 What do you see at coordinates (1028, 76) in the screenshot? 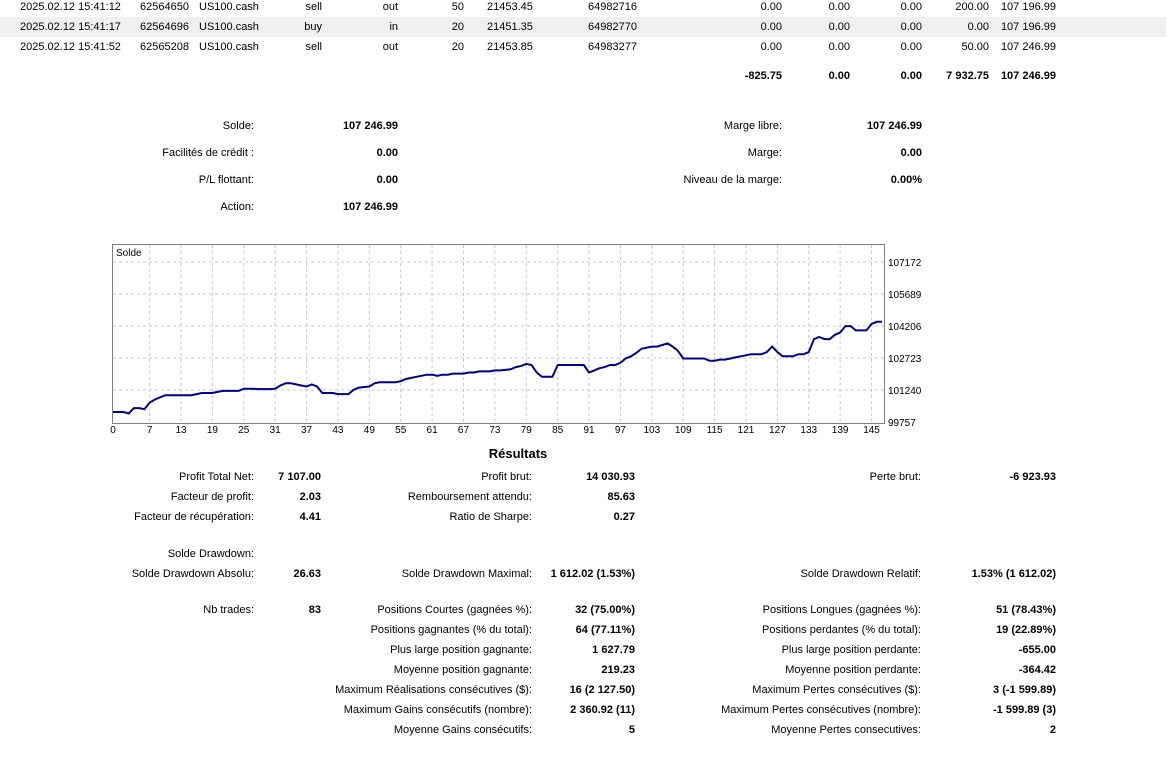
I see `total-balance: 107 246.99` at bounding box center [1028, 76].